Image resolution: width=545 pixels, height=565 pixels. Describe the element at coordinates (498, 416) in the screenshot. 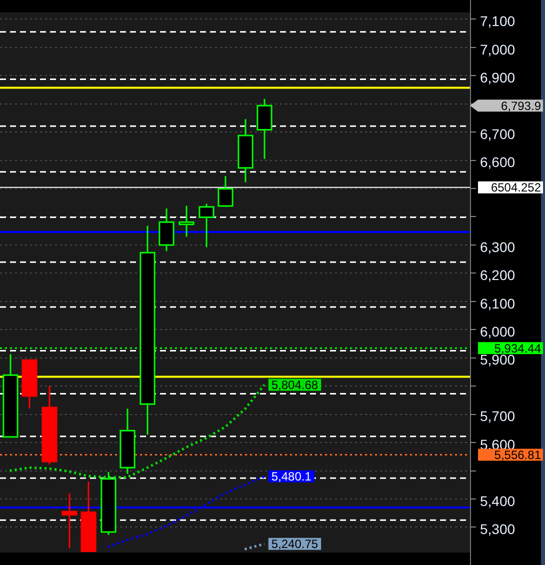

I see `y-tick-label: 5,700` at that location.